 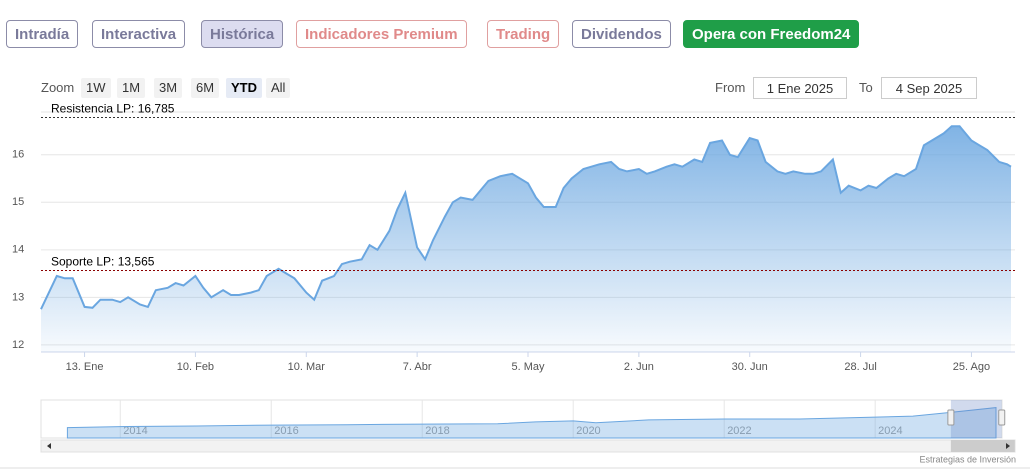 What do you see at coordinates (244, 88) in the screenshot?
I see `zoom-button: YTD` at bounding box center [244, 88].